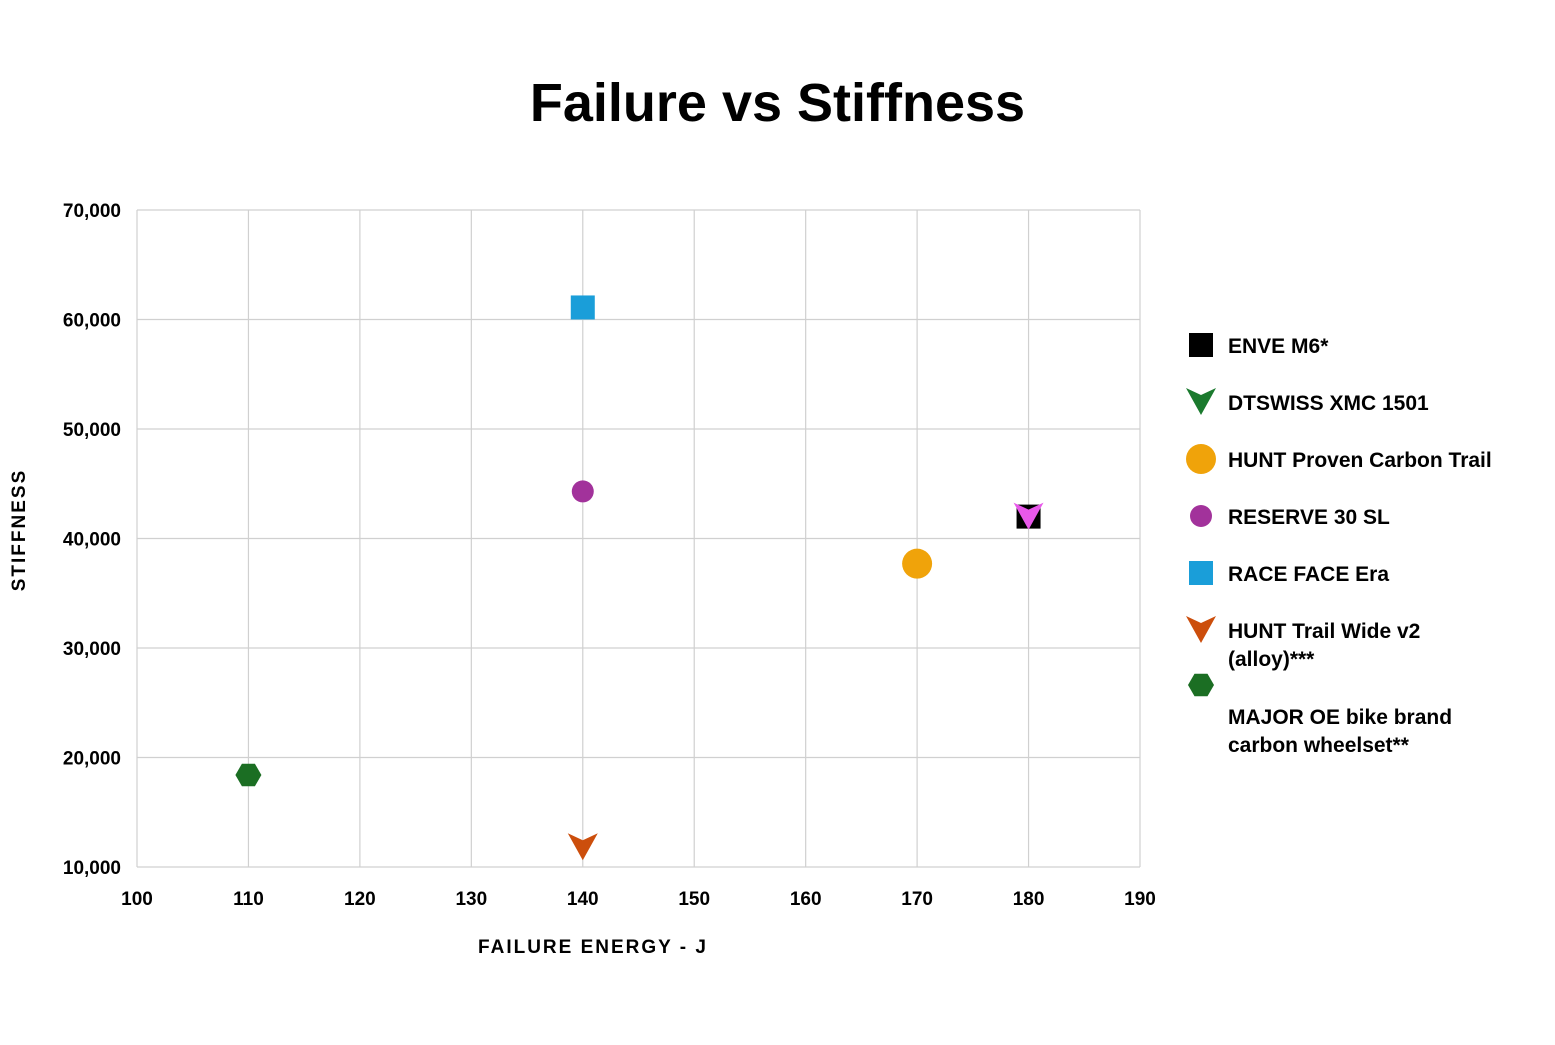 This screenshot has height=1045, width=1555. What do you see at coordinates (593, 947) in the screenshot?
I see `x-axis-title: FAILURE ENERGY - J` at bounding box center [593, 947].